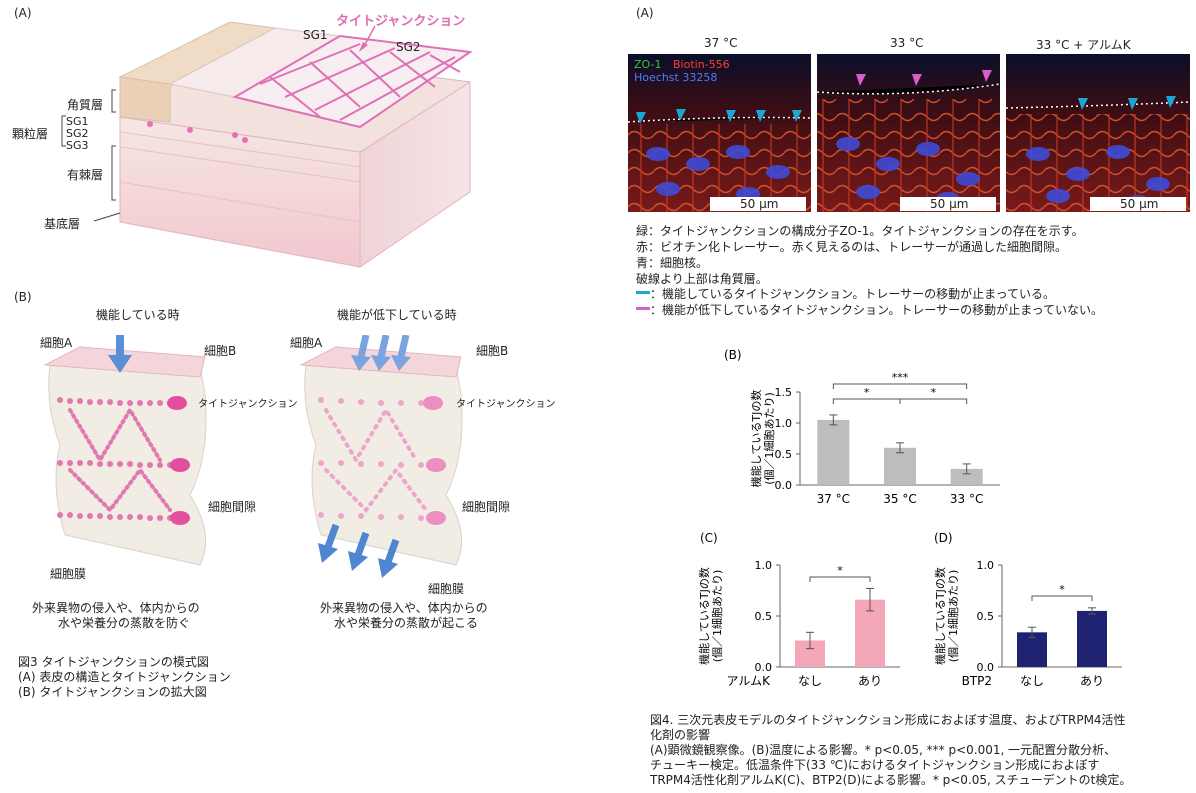 This screenshot has width=1196, height=793. I want to click on chart-category-label: 37 °C, so click(833, 499).